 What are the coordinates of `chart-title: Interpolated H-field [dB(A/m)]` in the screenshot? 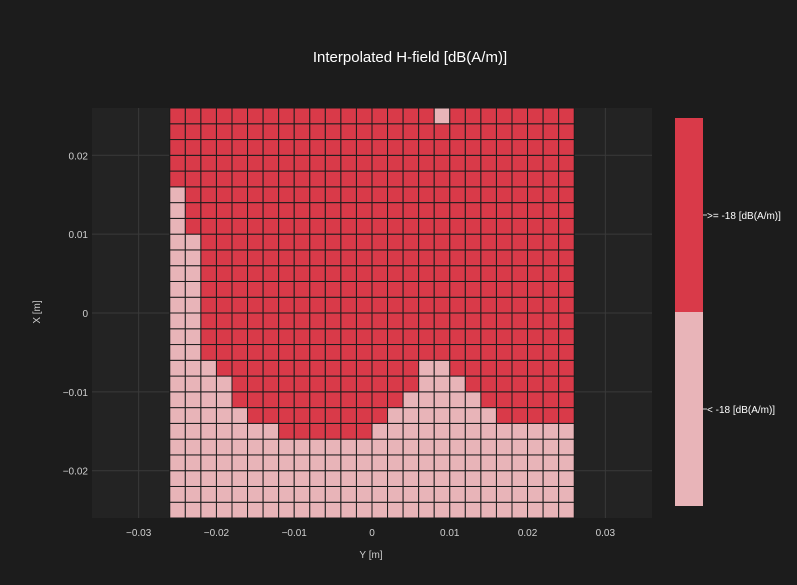 It's located at (410, 57).